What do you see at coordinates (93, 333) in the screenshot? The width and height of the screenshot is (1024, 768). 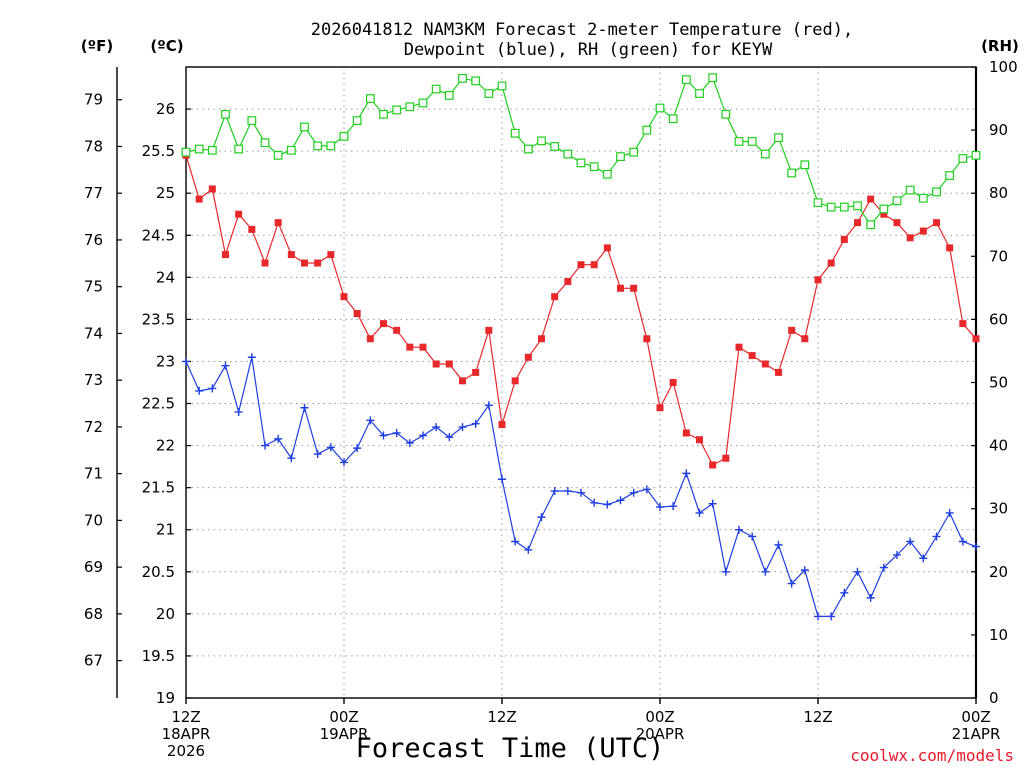 I see `fahrenheit-tick-label: 74` at bounding box center [93, 333].